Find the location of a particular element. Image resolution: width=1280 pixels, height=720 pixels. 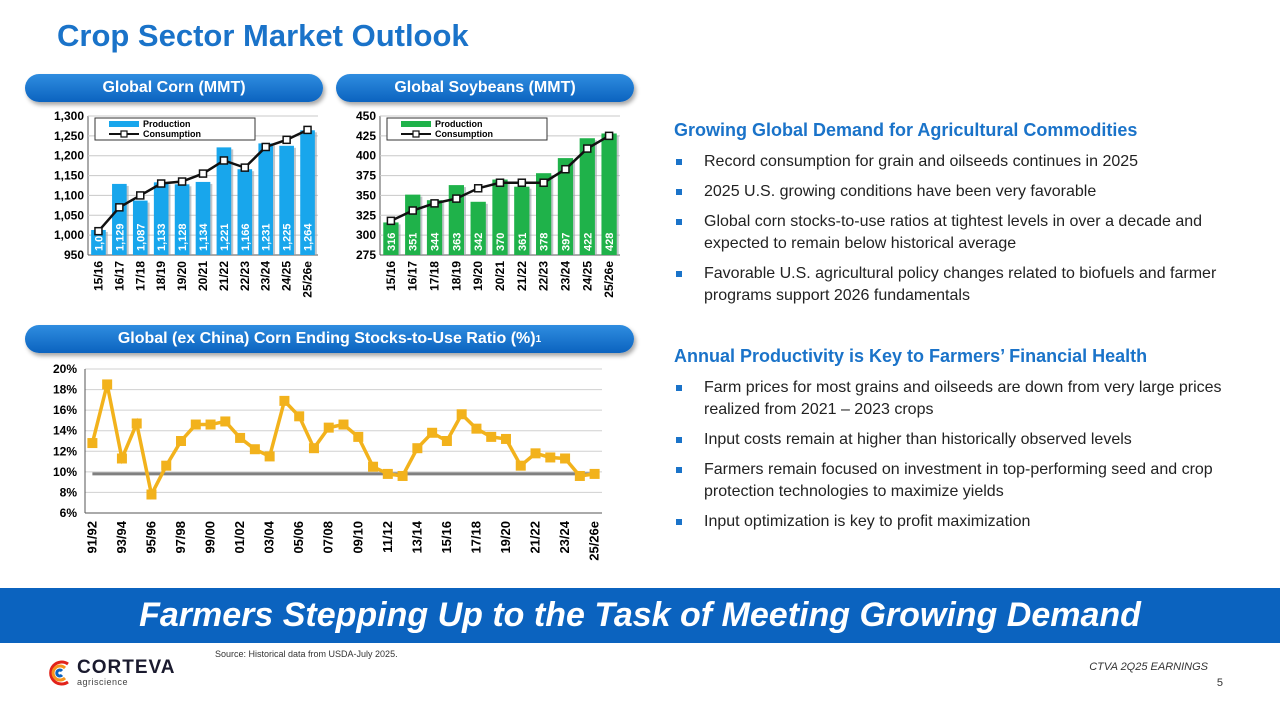

stu-y-tick-label: 20% is located at coordinates (65, 369).